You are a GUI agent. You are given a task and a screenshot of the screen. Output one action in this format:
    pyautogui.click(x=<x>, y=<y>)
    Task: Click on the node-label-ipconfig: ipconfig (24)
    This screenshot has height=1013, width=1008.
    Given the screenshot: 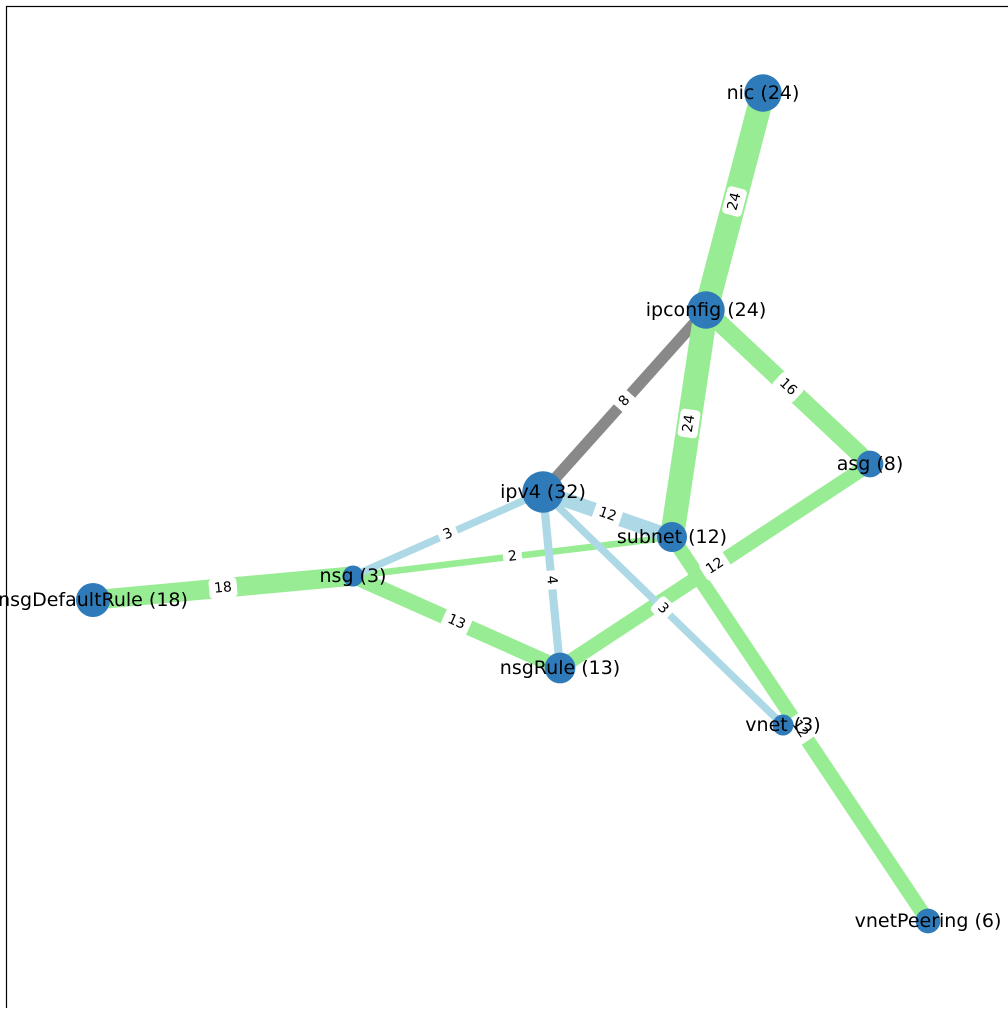 What is the action you would take?
    pyautogui.click(x=706, y=310)
    